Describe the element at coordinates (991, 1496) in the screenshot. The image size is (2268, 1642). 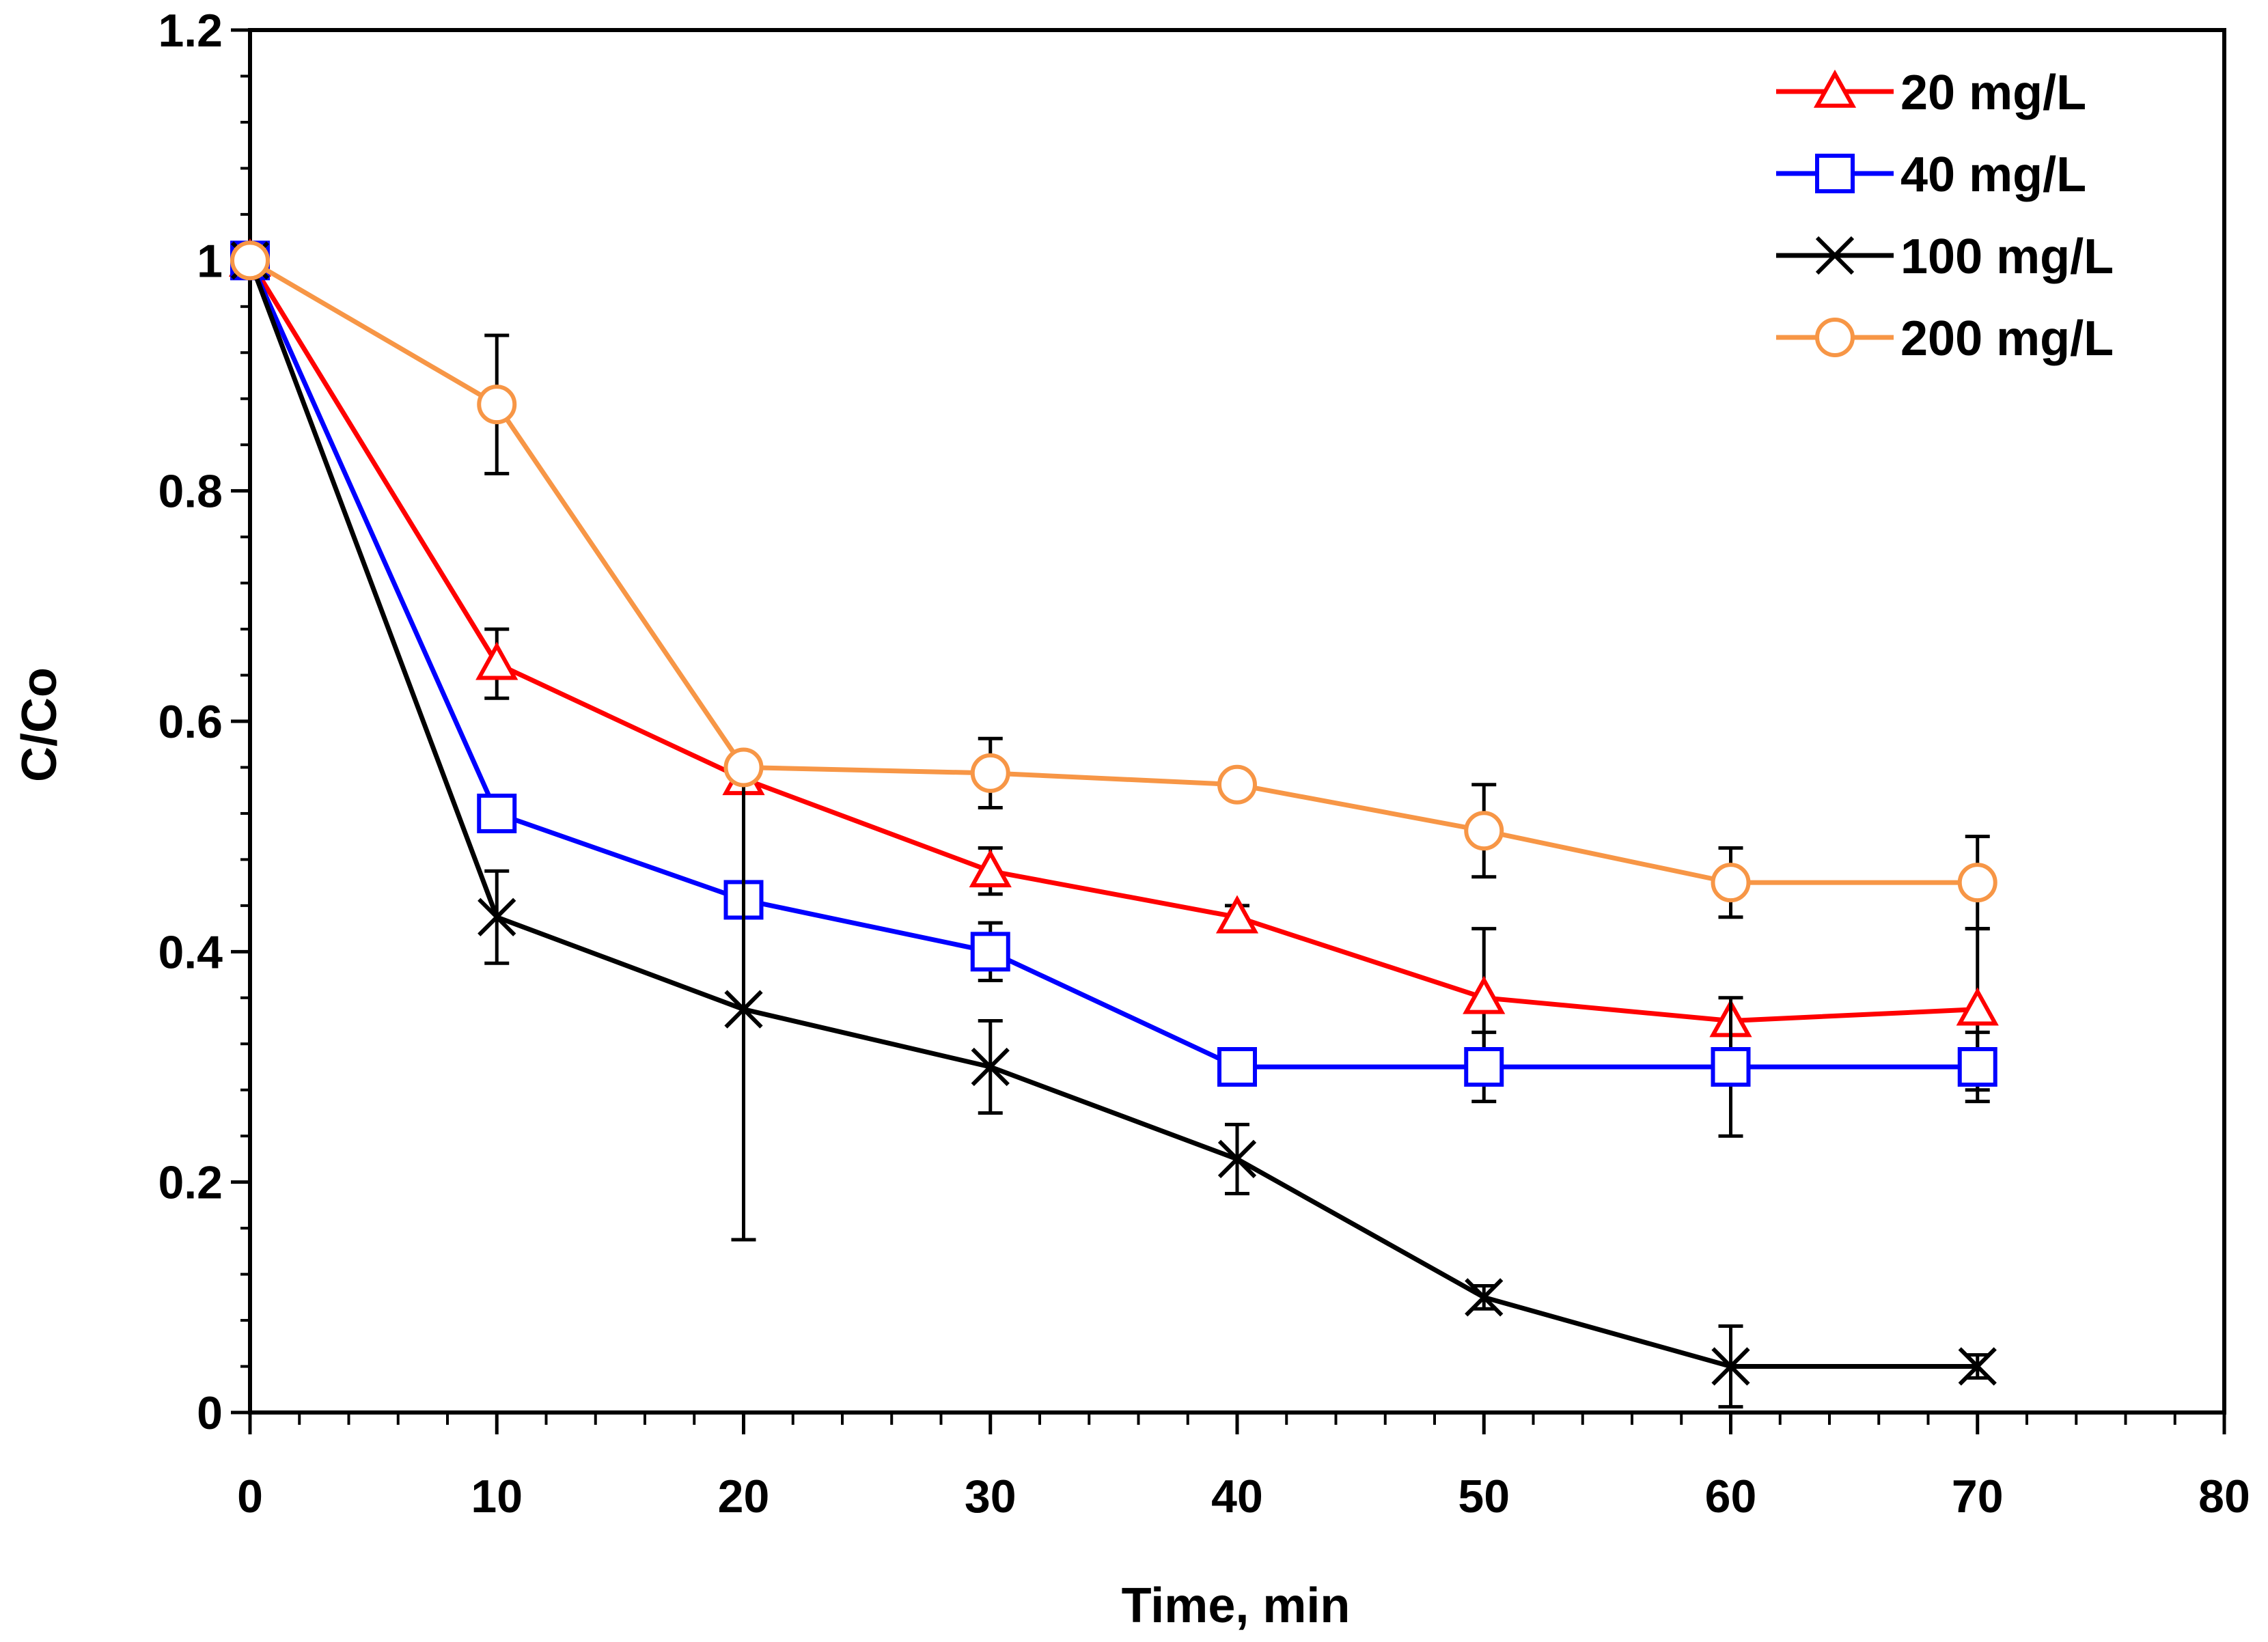
I see `x-tick-label: 30` at that location.